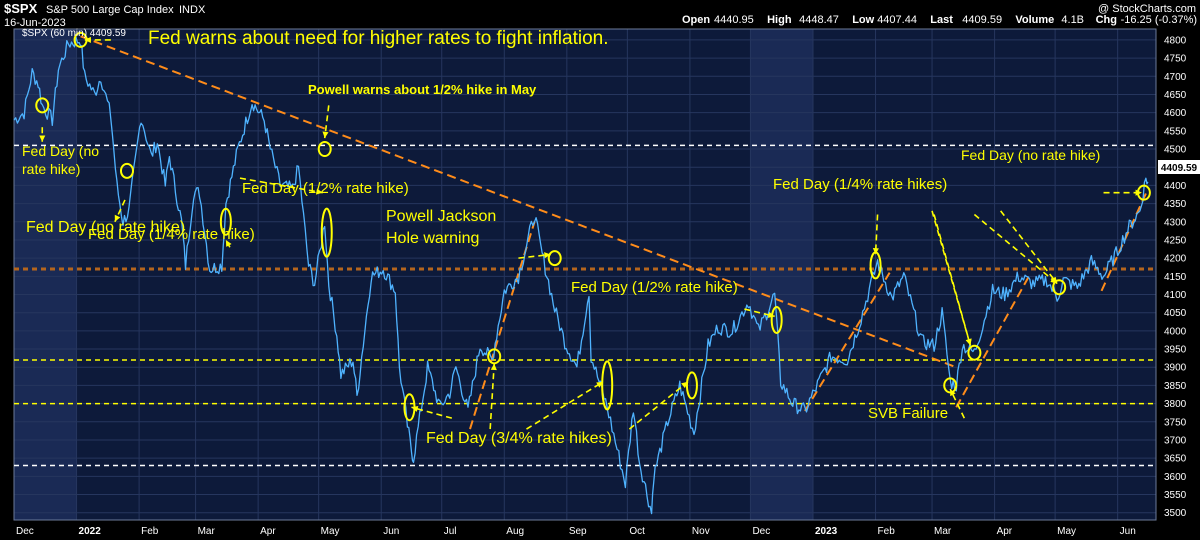 Image resolution: width=1200 pixels, height=540 pixels. Describe the element at coordinates (150, 531) in the screenshot. I see `x-label-2: Feb` at that location.